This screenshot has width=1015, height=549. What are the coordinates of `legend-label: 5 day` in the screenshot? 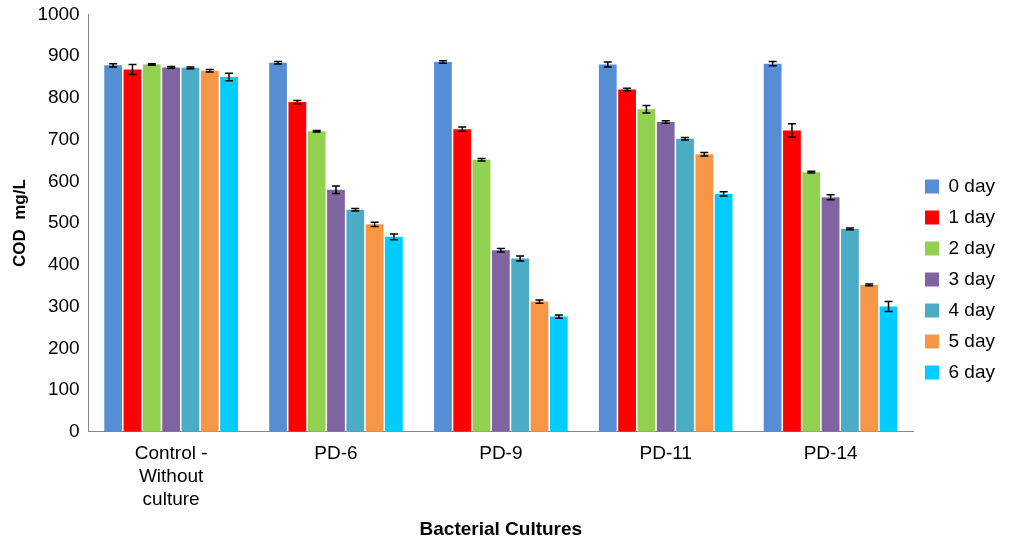 It's located at (972, 340).